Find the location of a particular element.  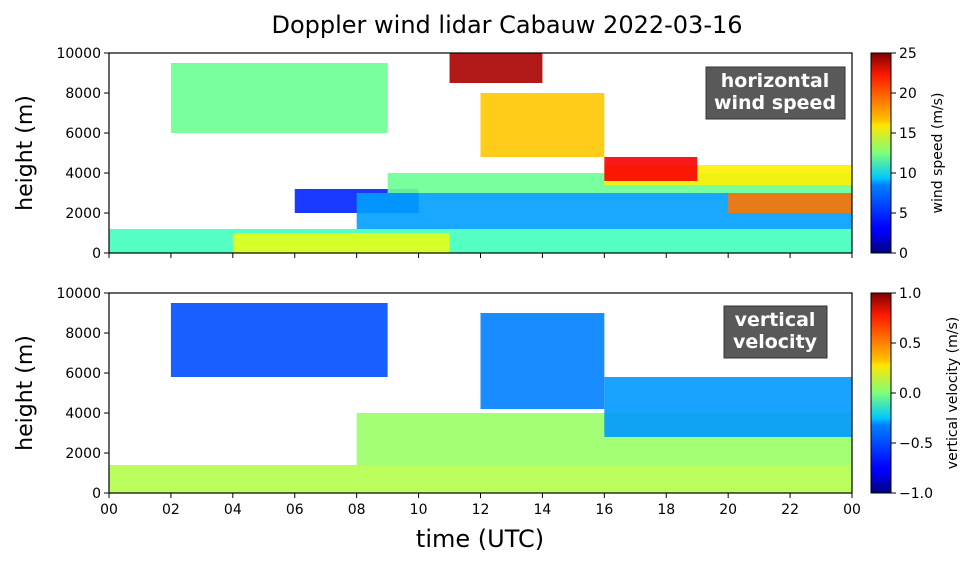

vertical-velocity-colorbar-ticks: −1.0 −0.5 0.0 0.5 1.0 is located at coordinates (912, 394).